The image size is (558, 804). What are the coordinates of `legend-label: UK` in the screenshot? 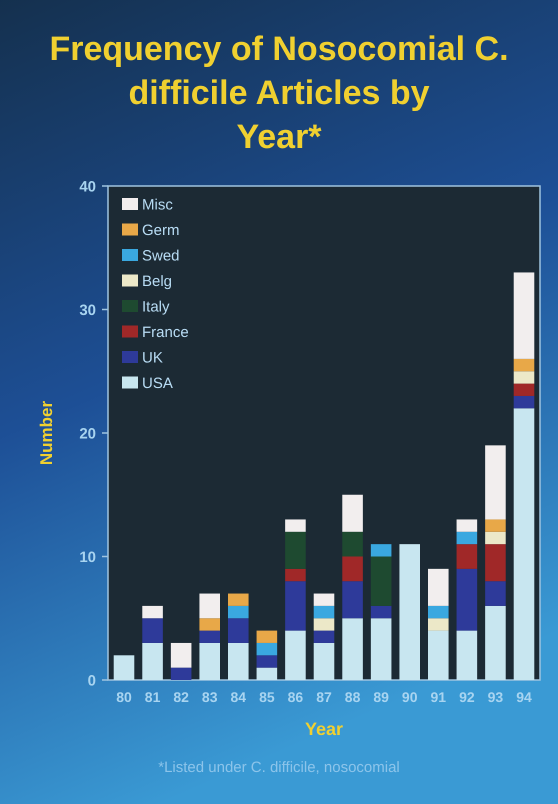 It's located at (152, 357).